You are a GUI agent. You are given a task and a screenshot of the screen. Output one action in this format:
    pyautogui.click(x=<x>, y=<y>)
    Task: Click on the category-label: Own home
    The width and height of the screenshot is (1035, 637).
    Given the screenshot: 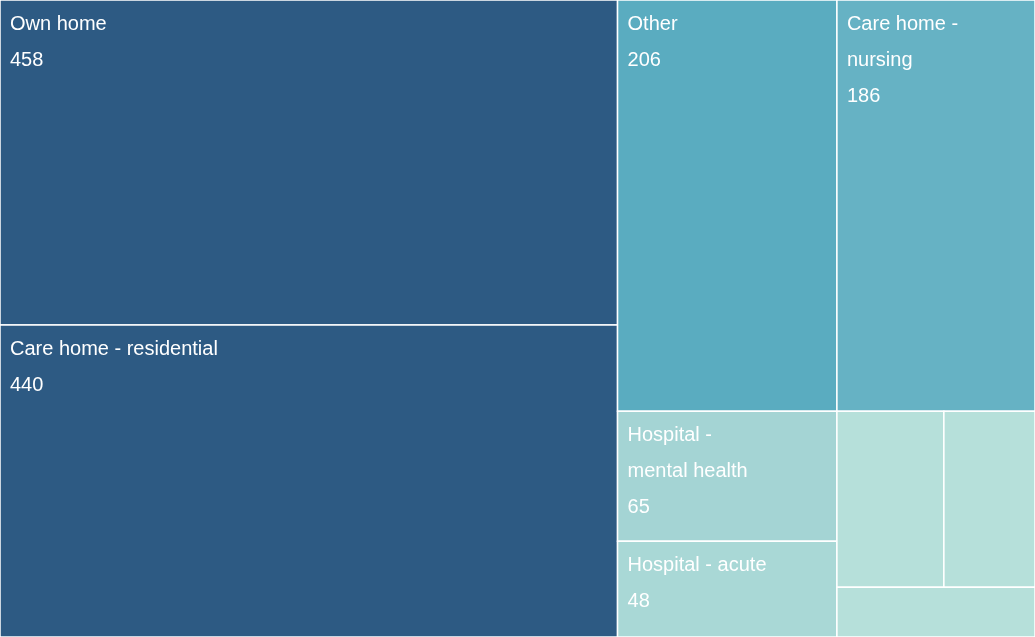 What is the action you would take?
    pyautogui.click(x=58, y=23)
    